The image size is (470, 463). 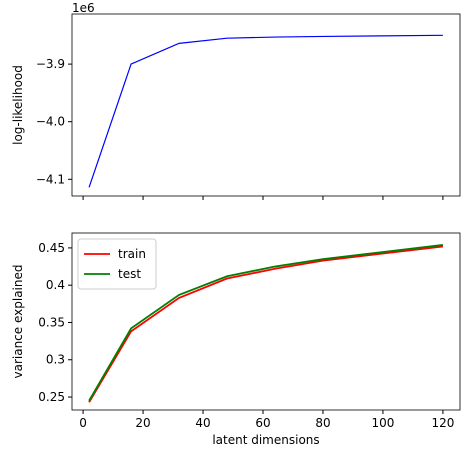 I want to click on x-tick-label: 0, so click(x=83, y=423).